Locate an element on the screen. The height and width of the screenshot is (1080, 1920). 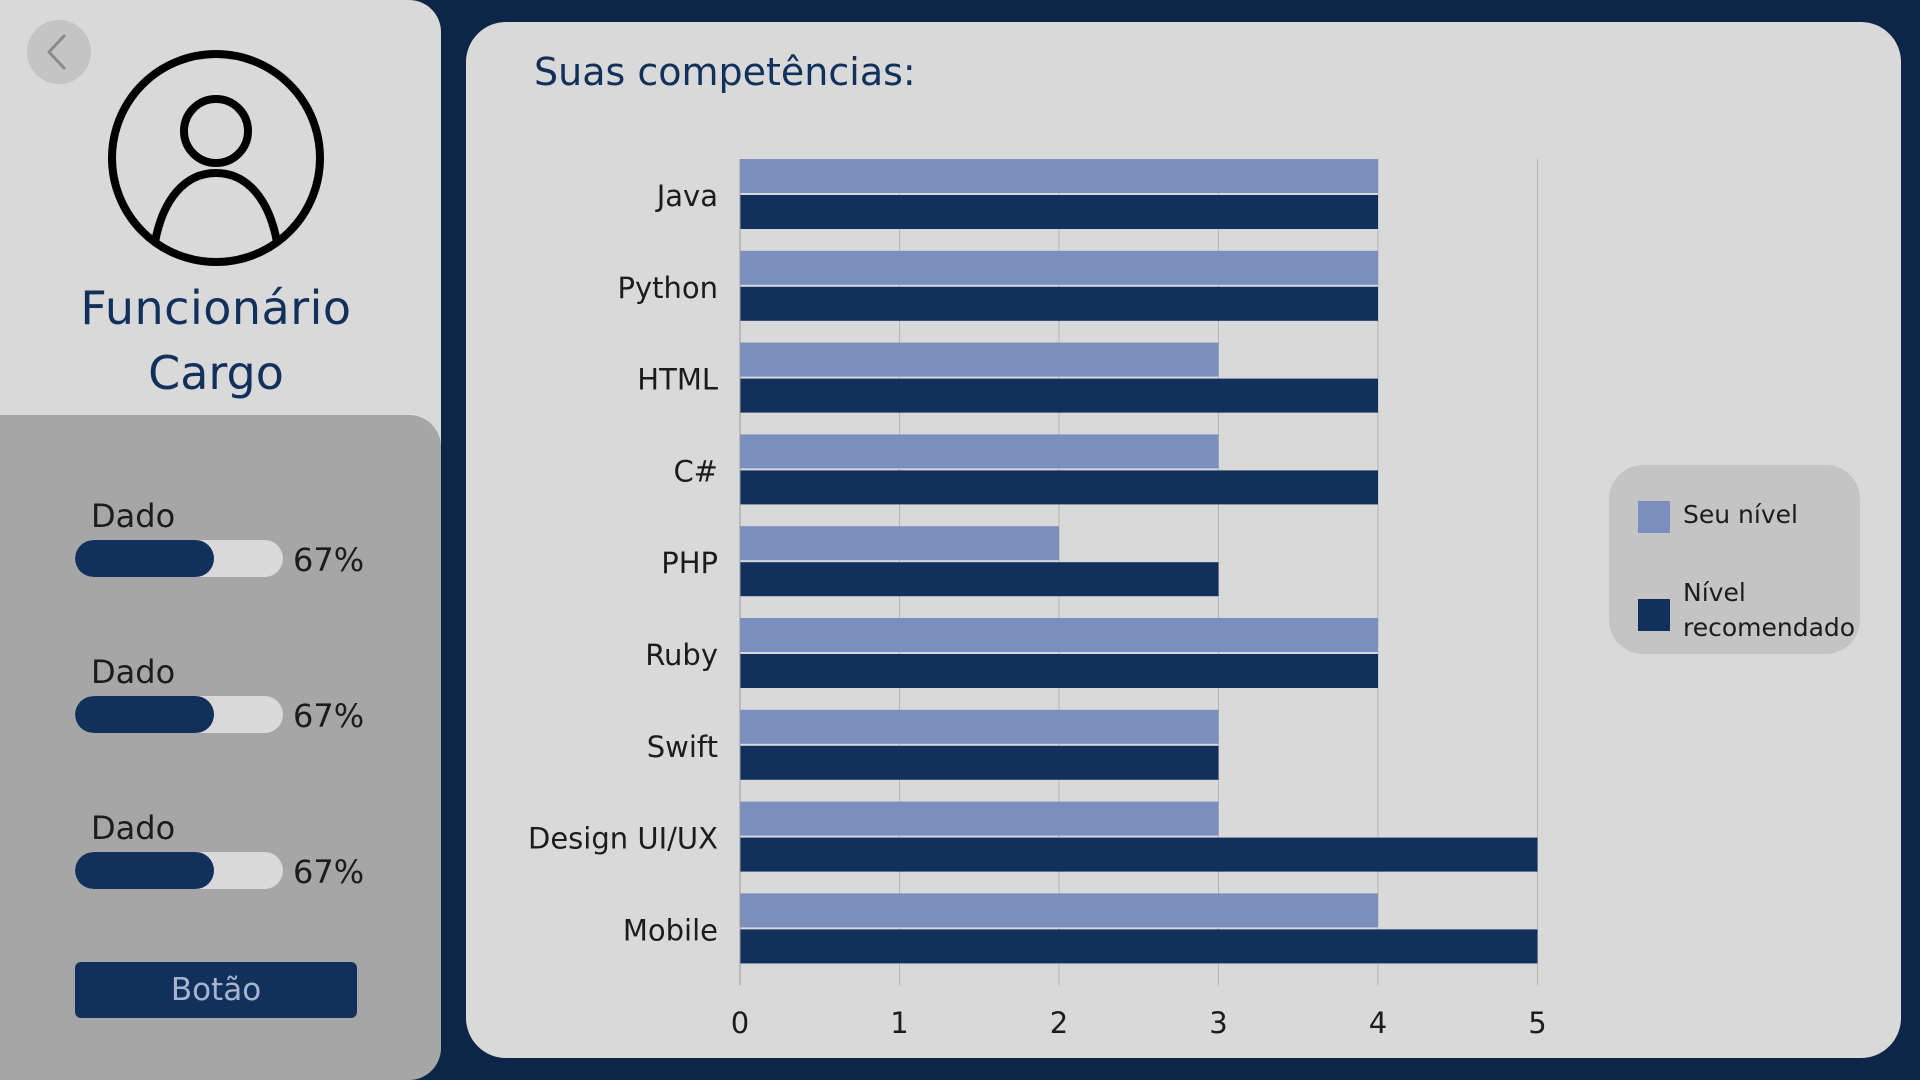
user-avatar-icon is located at coordinates (216, 158).